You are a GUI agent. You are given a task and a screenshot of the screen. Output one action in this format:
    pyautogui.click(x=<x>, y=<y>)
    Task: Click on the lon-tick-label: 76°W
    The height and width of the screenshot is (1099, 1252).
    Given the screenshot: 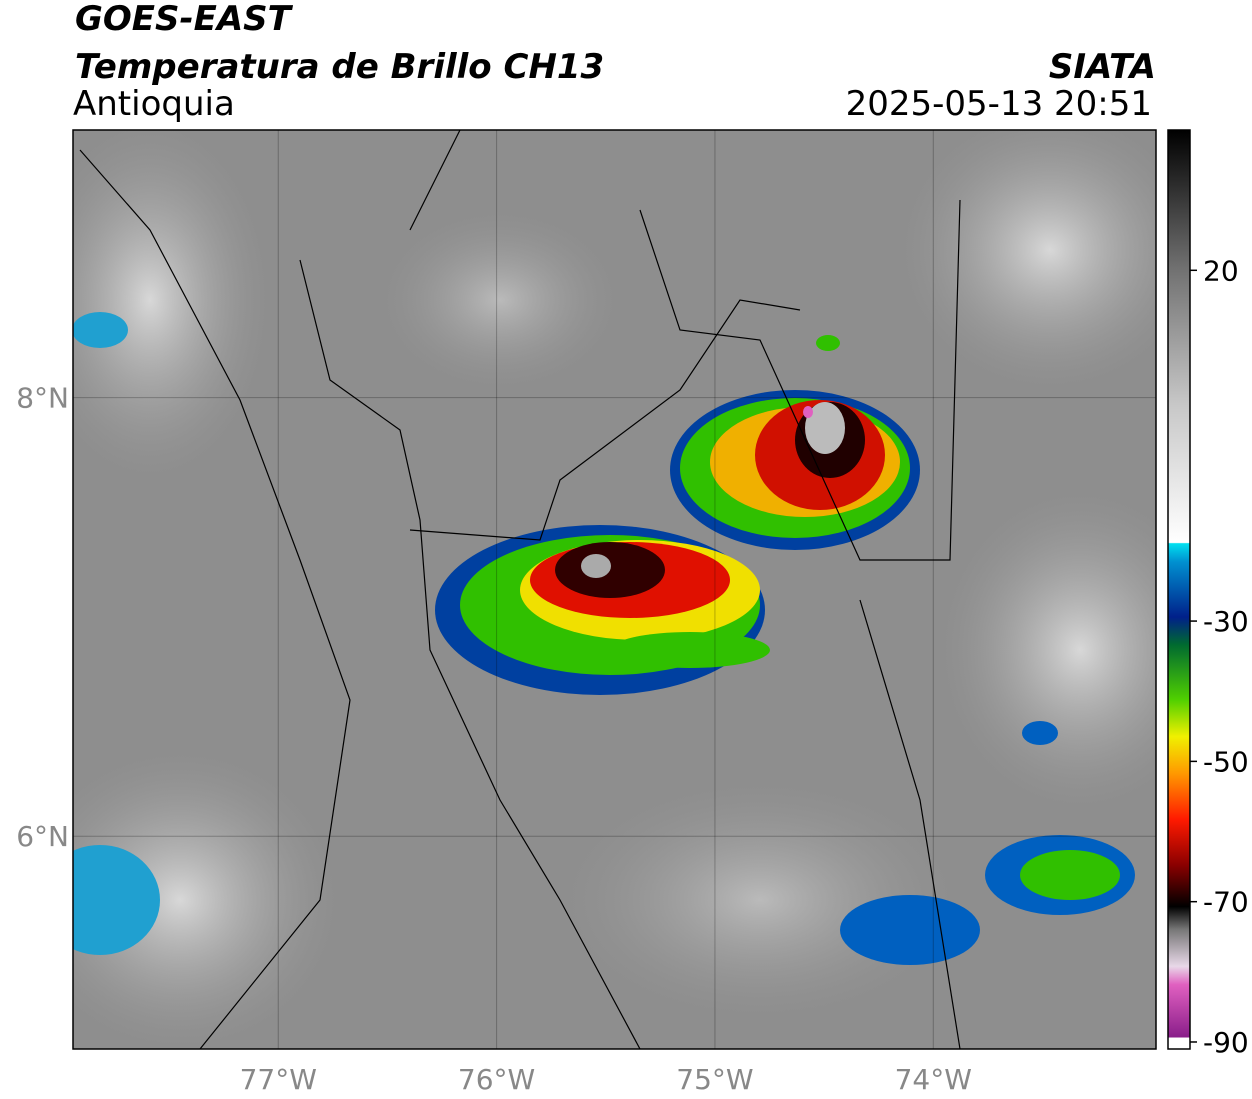 What is the action you would take?
    pyautogui.click(x=496, y=1079)
    